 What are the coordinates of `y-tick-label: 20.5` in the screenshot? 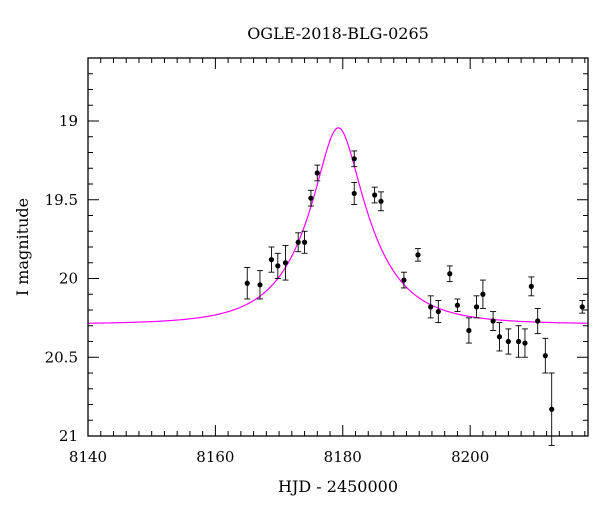 It's located at (61, 357).